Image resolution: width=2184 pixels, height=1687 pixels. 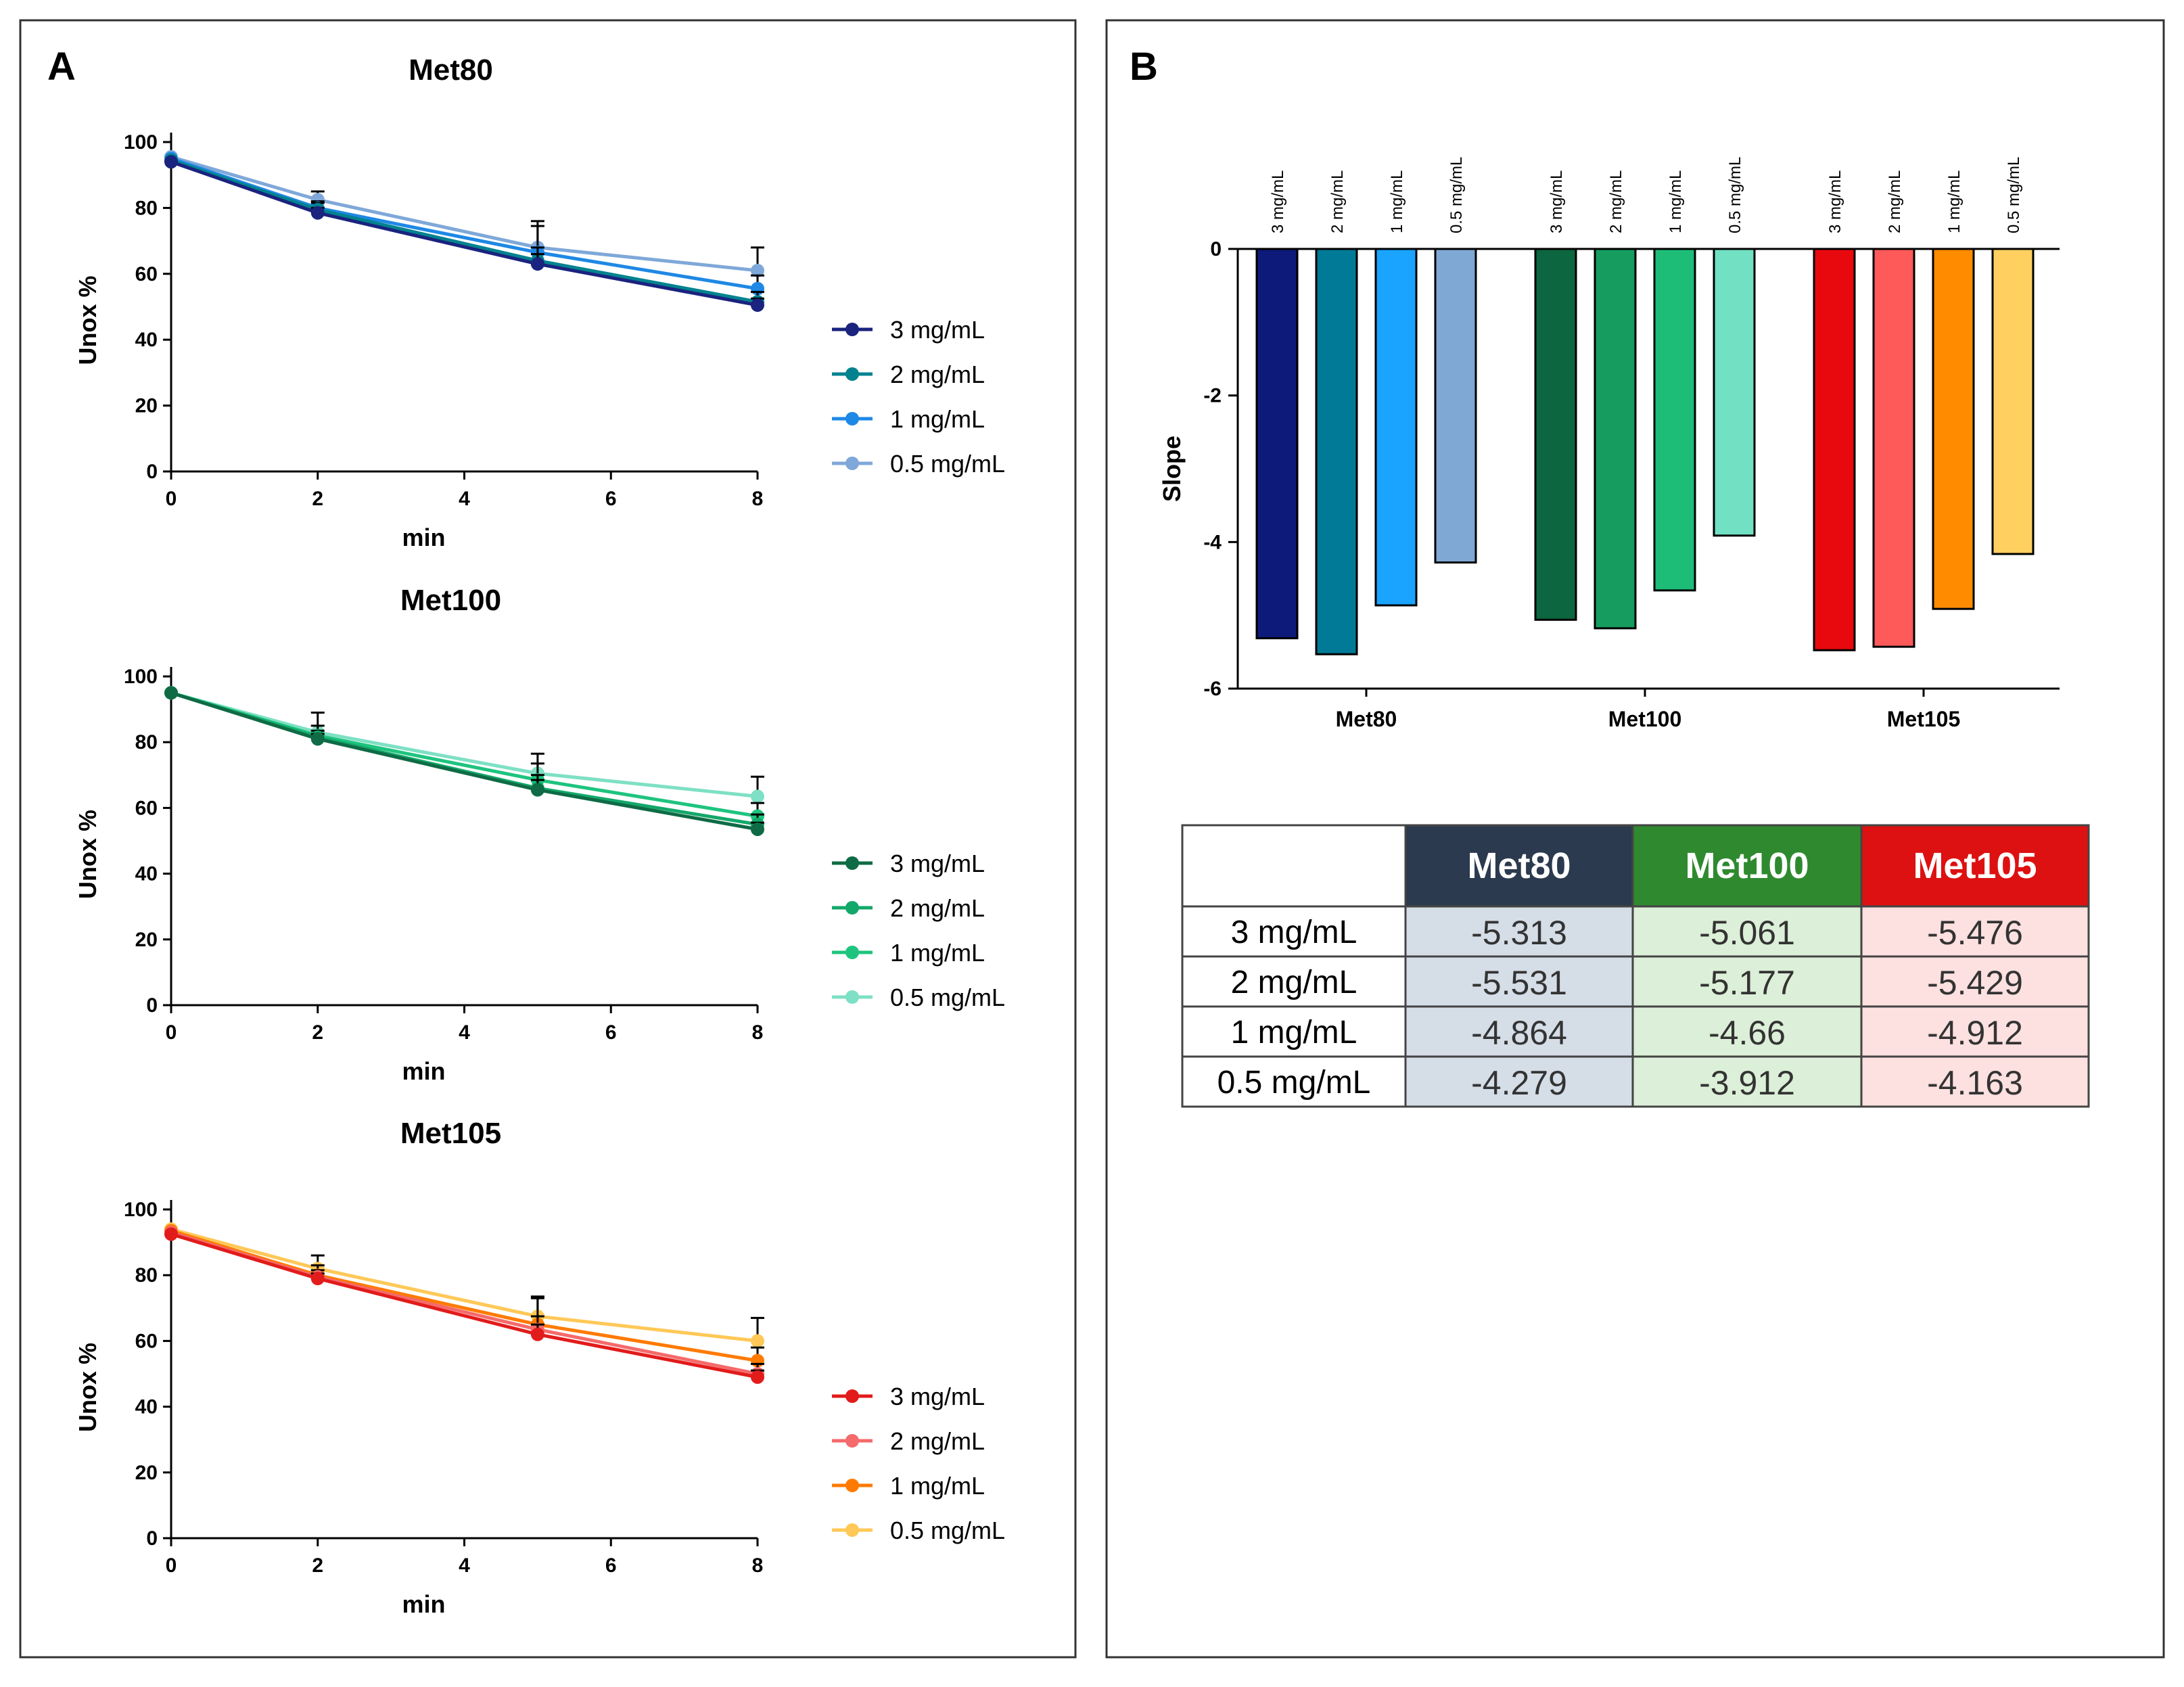 I want to click on chart-title: Met80, so click(x=451, y=70).